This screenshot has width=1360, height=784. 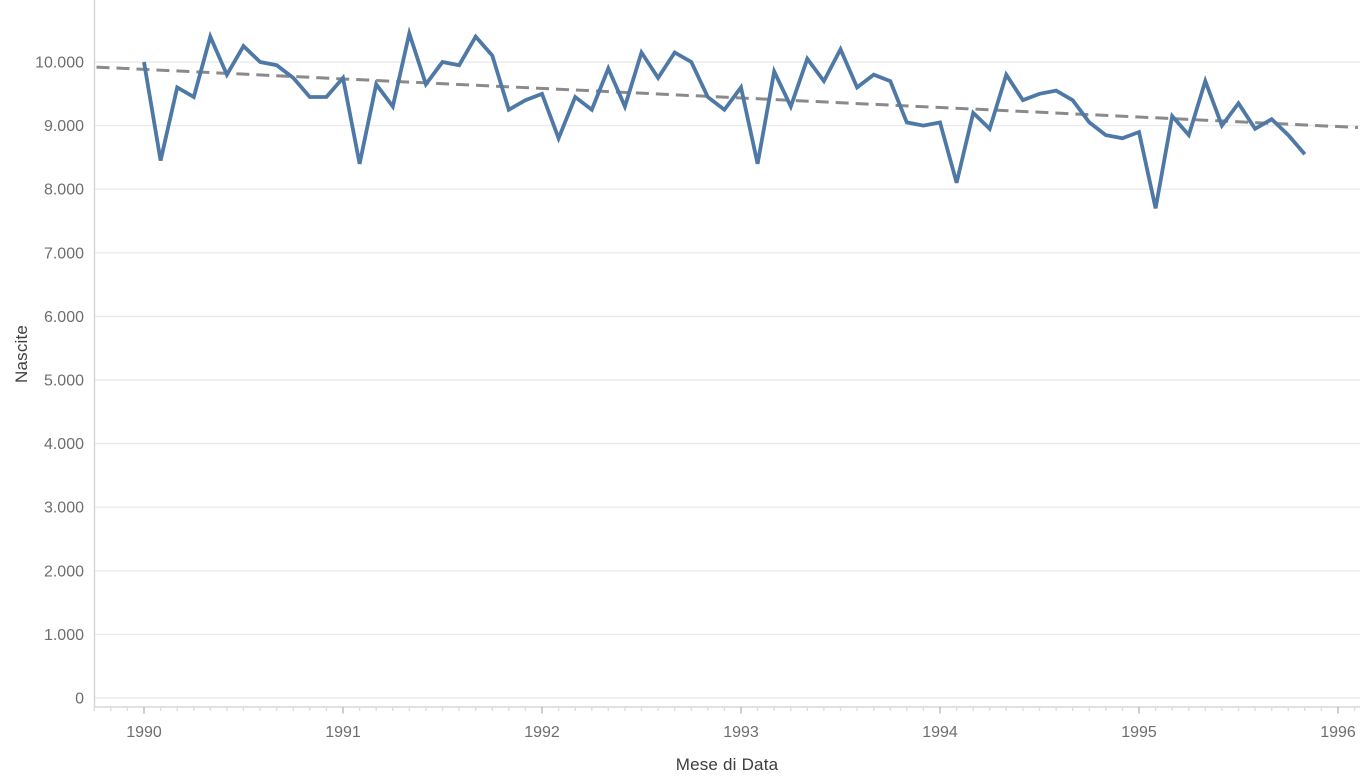 What do you see at coordinates (64, 381) in the screenshot?
I see `y-tick-label: 5.000` at bounding box center [64, 381].